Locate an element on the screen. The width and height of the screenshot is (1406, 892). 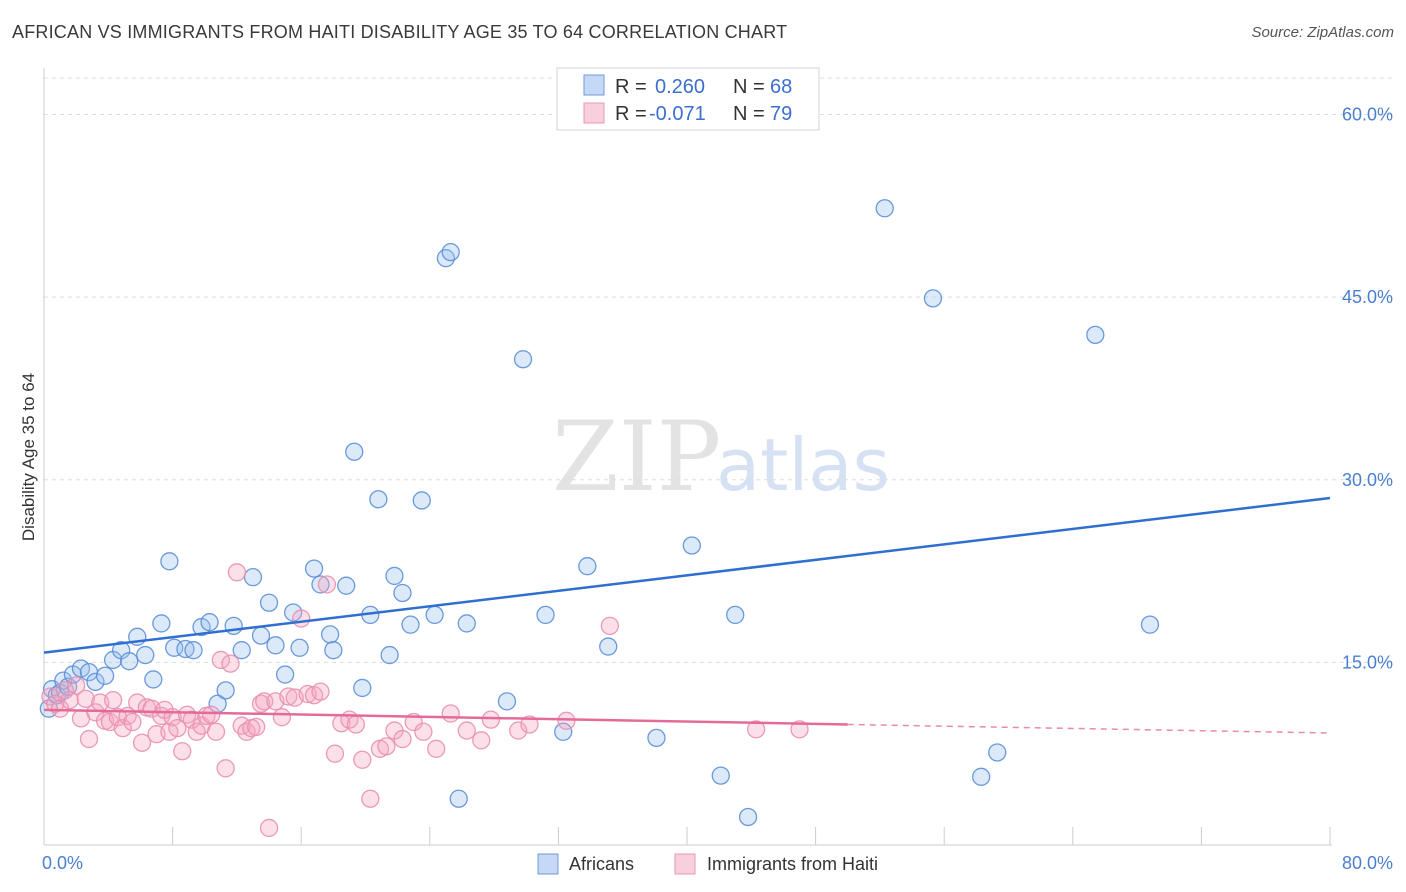
bottom-legend-haiti: Immigrants from Haiti is located at coordinates (792, 864).